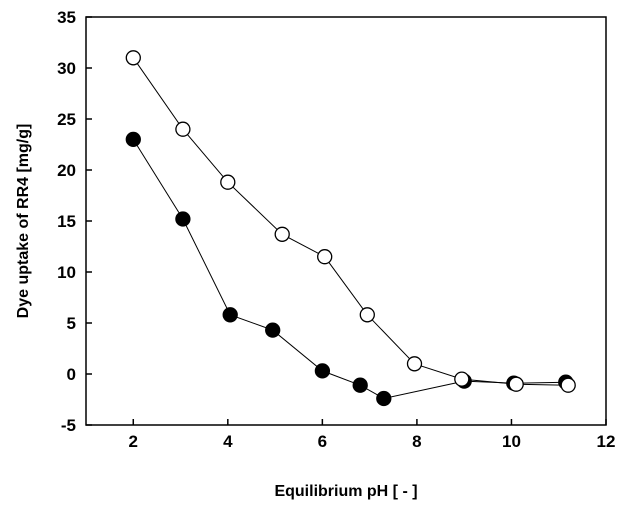 The height and width of the screenshot is (505, 638). What do you see at coordinates (71, 374) in the screenshot?
I see `y-tick-label: 0` at bounding box center [71, 374].